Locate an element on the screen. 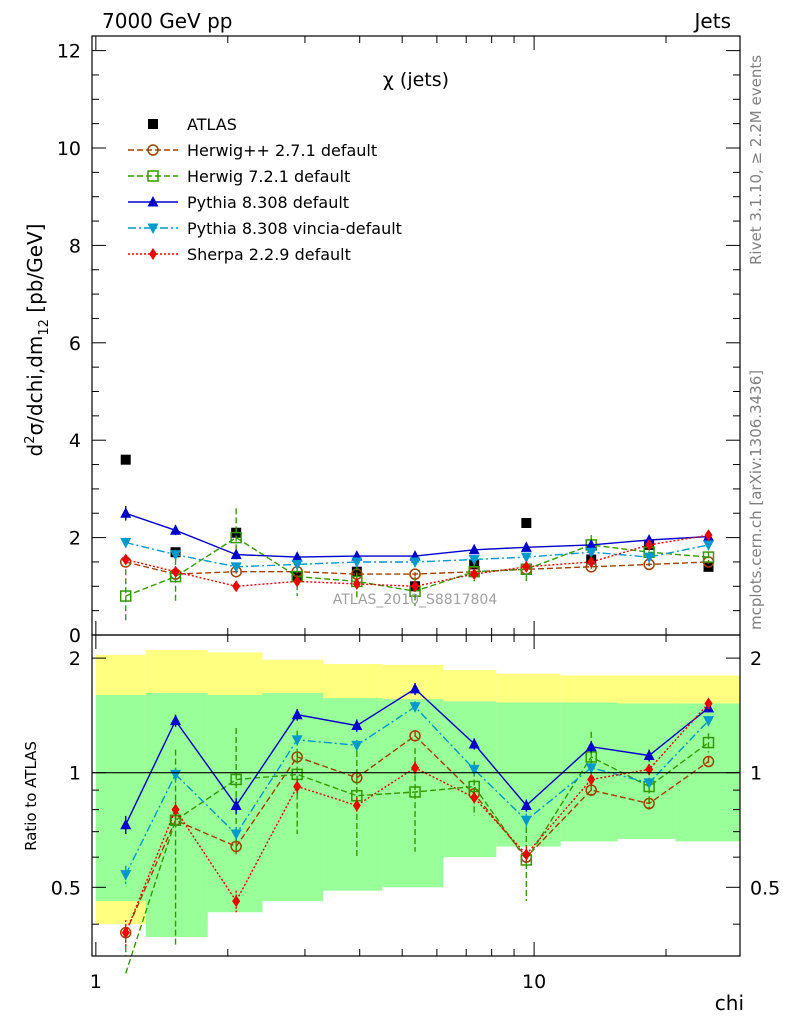 The image size is (786, 1024). ratio-y-tick-label-right-1: 1 is located at coordinates (756, 774).